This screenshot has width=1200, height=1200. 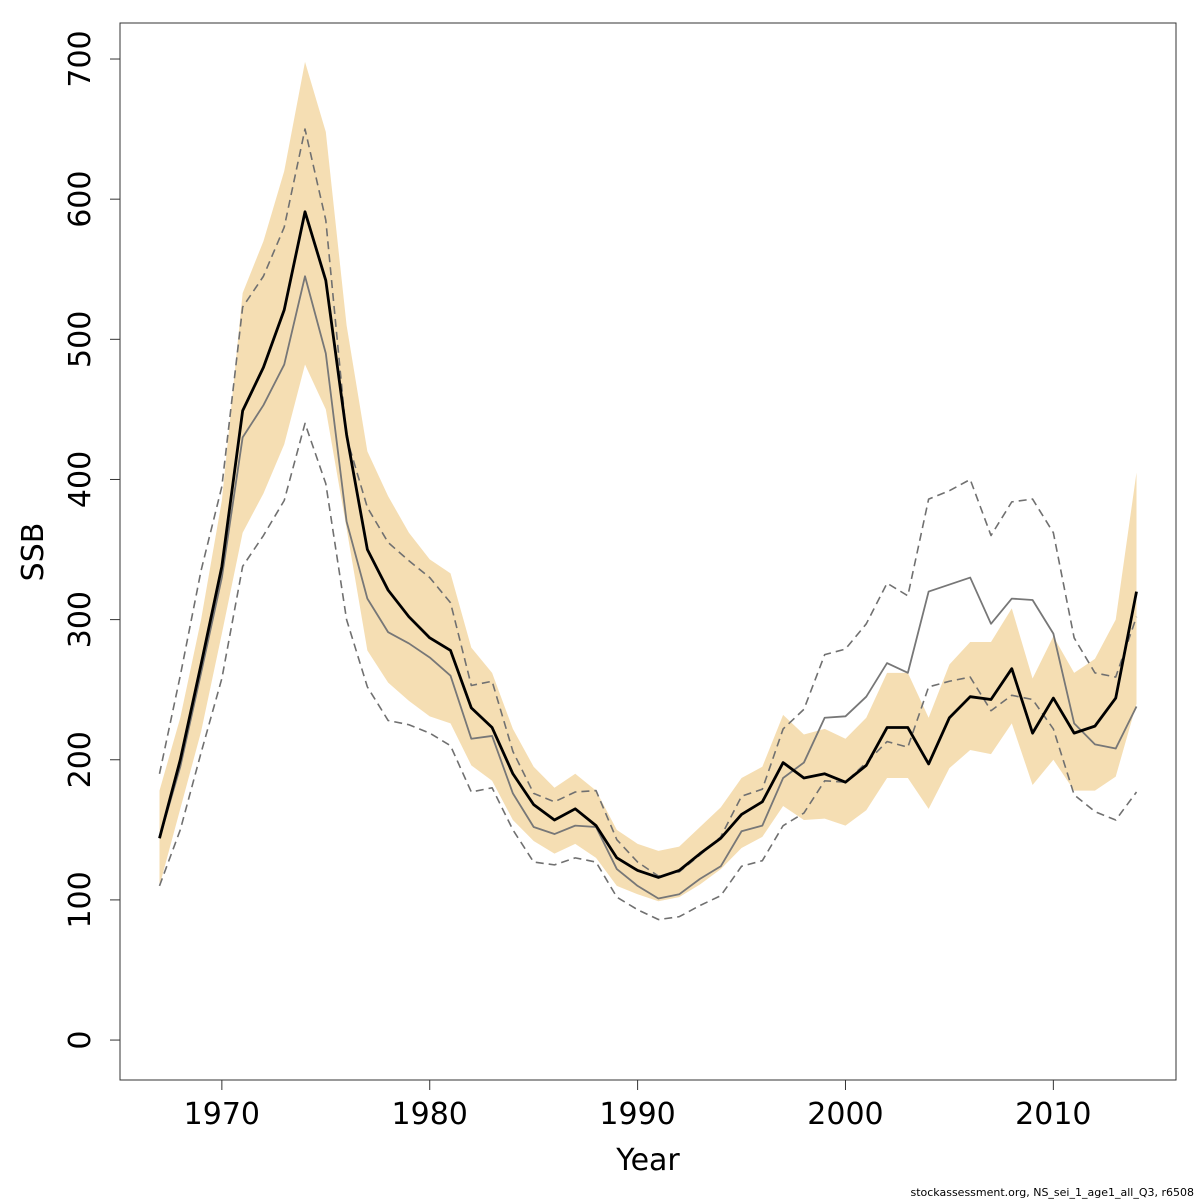 I want to click on y-tick-label: 400, so click(x=80, y=479).